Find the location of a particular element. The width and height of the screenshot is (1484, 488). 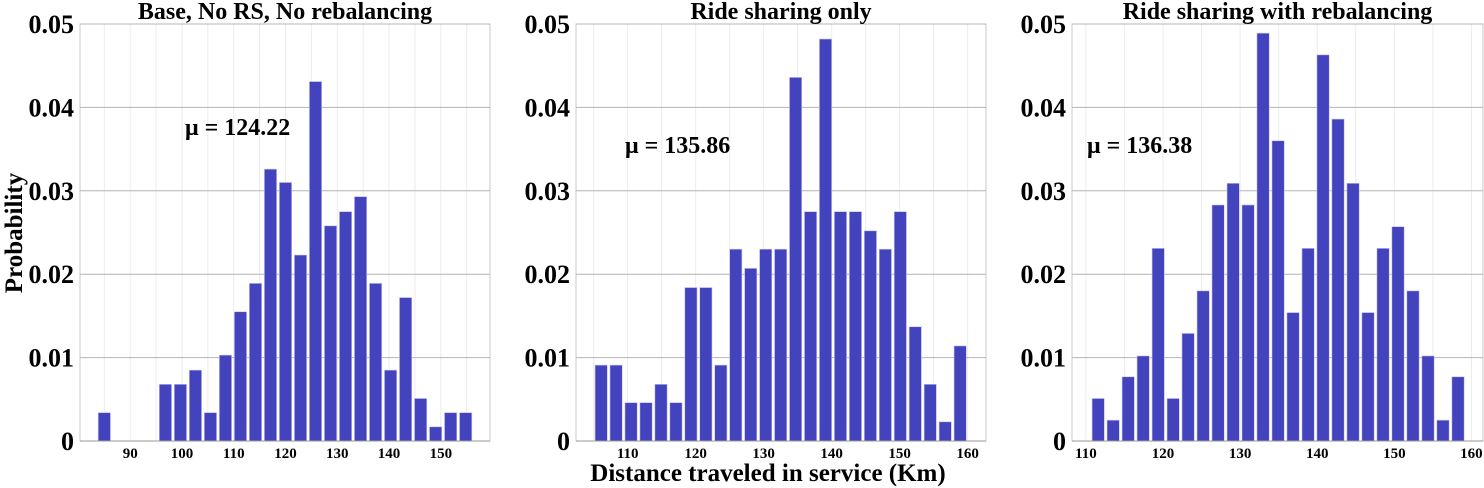

mean-annotation: μ = 136.38 is located at coordinates (1139, 146).